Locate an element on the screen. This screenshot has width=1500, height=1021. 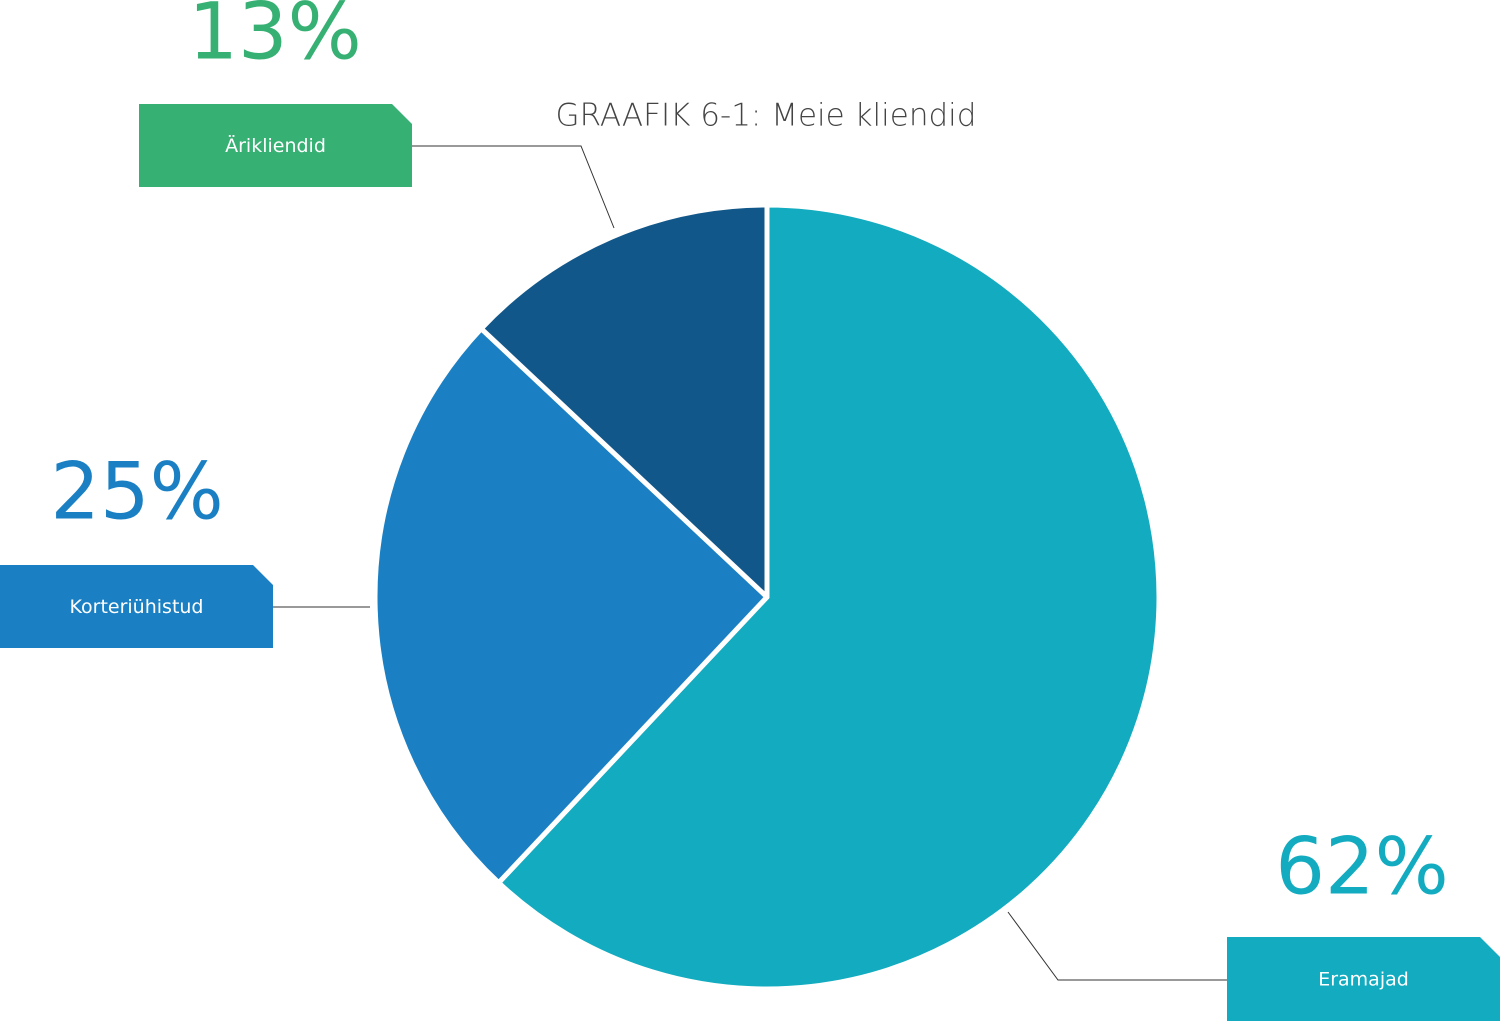
legend-label: Korteriühistud is located at coordinates (137, 607).